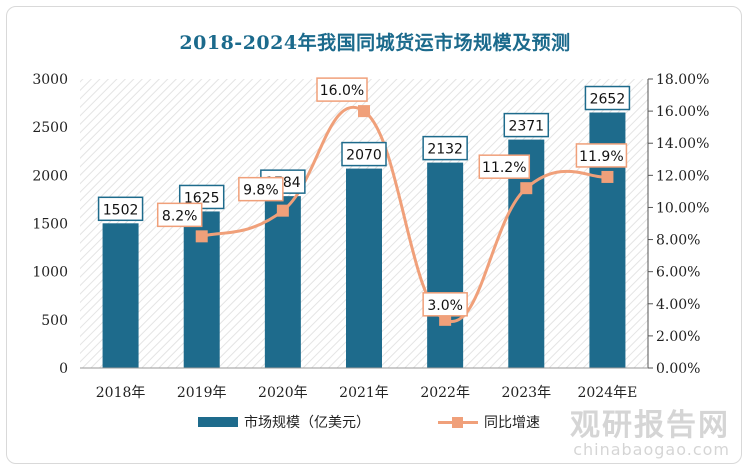 The height and width of the screenshot is (471, 750). I want to click on legend-item-growth: 同比增速, so click(489, 422).